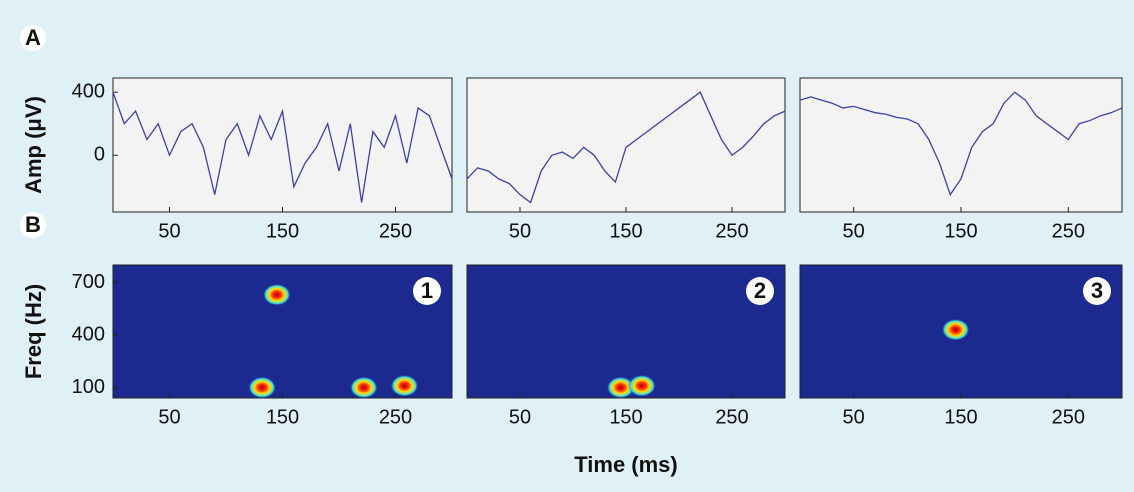 Image resolution: width=1134 pixels, height=492 pixels. Describe the element at coordinates (99, 155) in the screenshot. I see `y-tick-label: 0` at that location.